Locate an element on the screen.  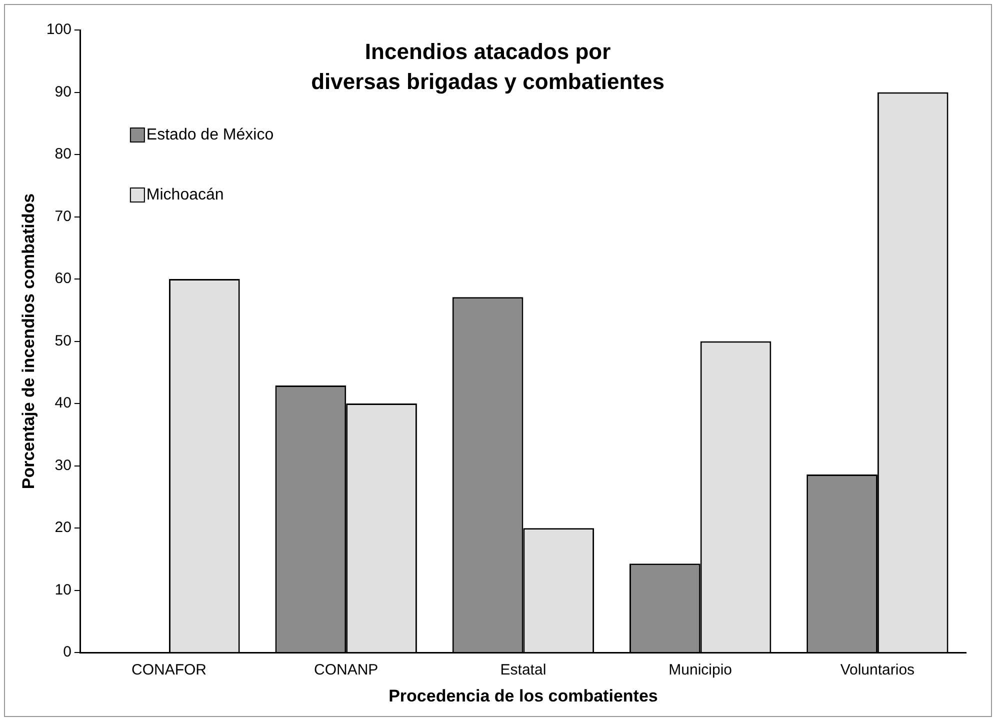
x-tick-label: Municipio is located at coordinates (700, 670).